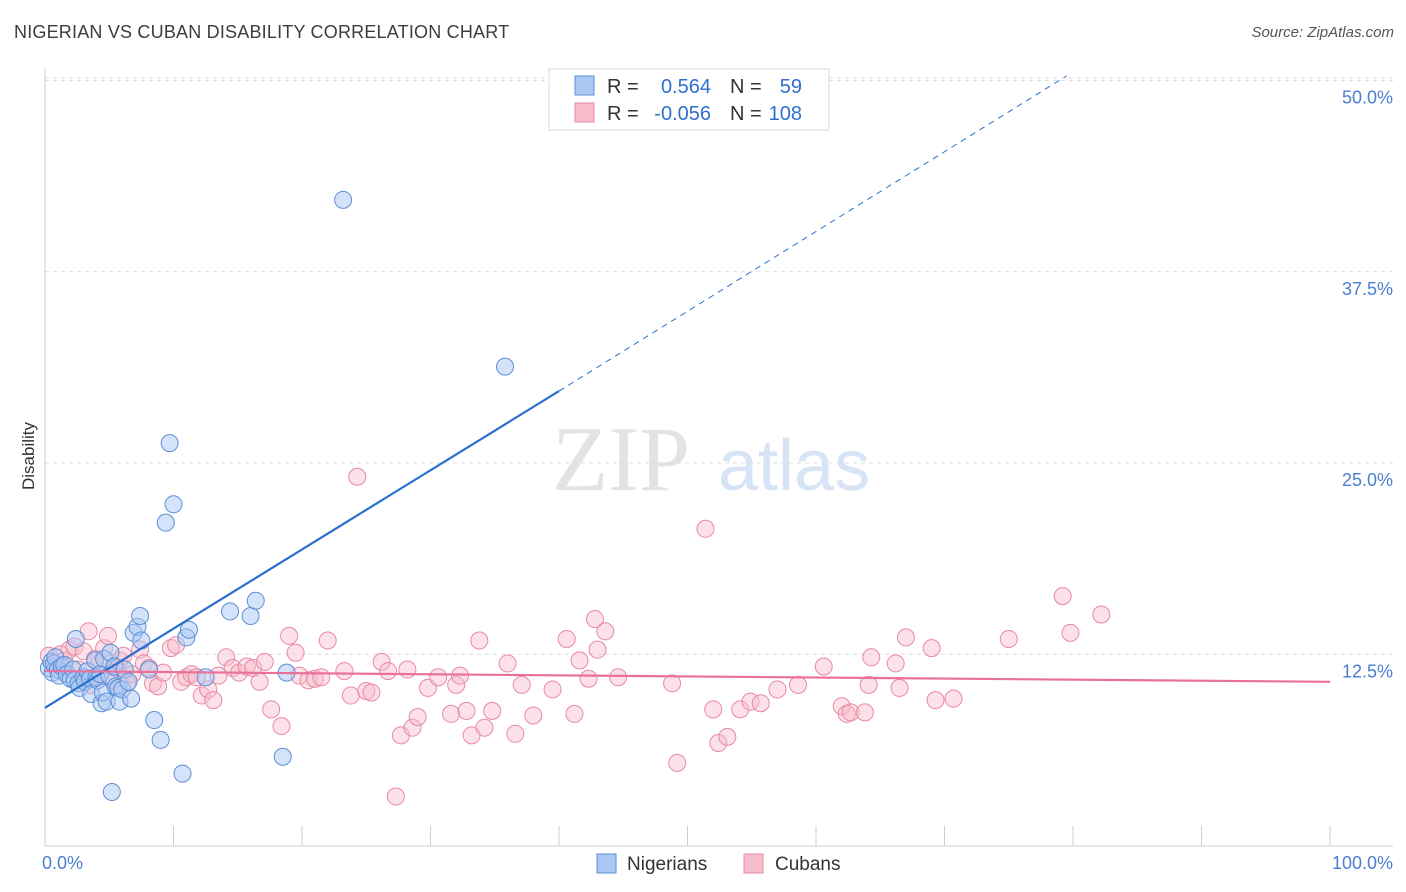 This screenshot has height=892, width=1406. Describe the element at coordinates (1367, 289) in the screenshot. I see `y-tick-label: 37.5%` at that location.